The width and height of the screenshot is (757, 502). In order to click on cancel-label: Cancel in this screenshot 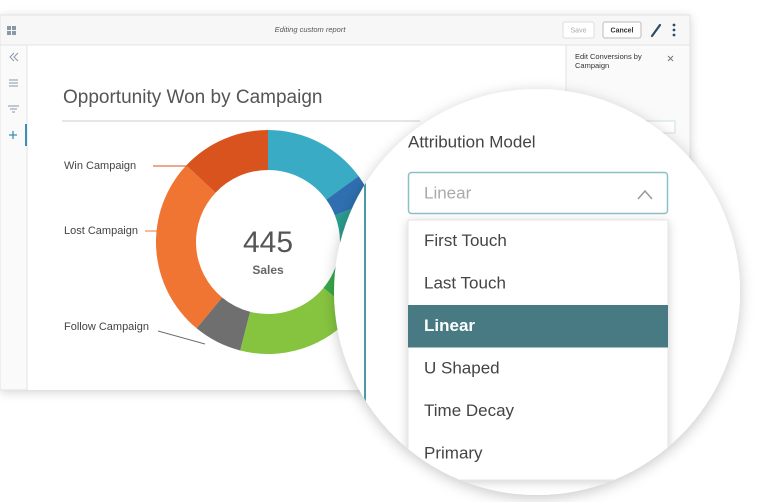, I will do `click(622, 30)`.